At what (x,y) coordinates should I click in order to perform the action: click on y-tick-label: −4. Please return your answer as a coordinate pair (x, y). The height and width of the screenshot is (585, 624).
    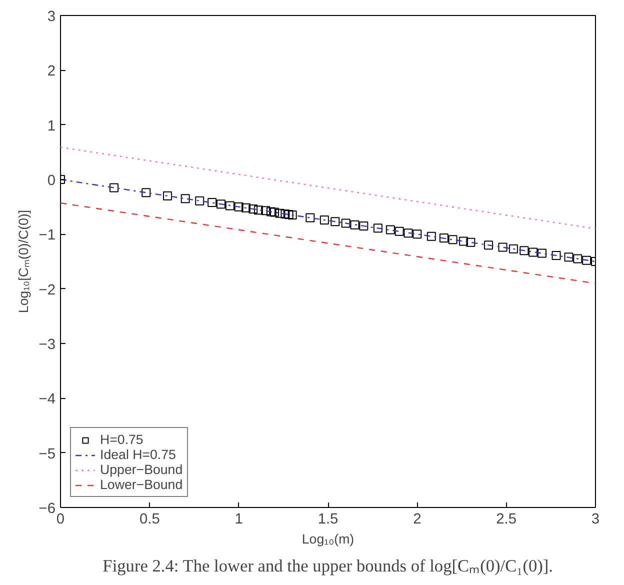
    Looking at the image, I should click on (47, 400).